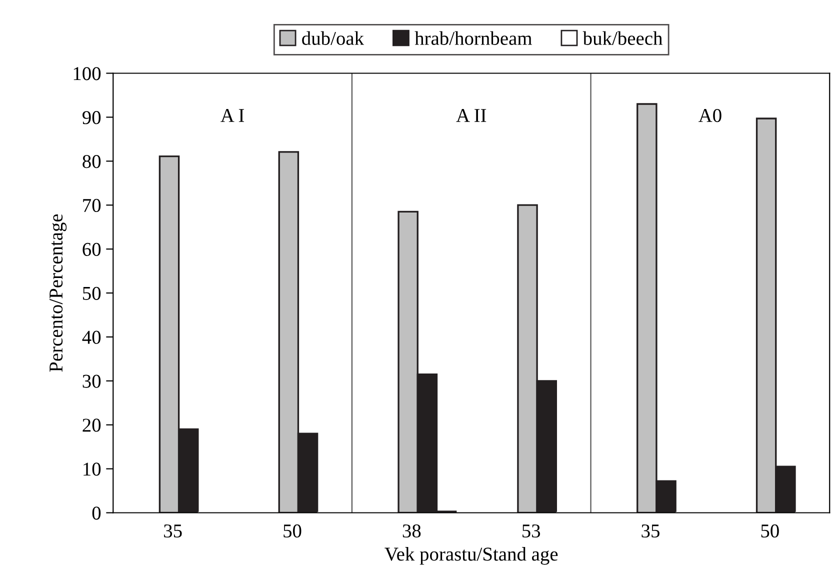 The height and width of the screenshot is (586, 838). I want to click on y-tick-label: 60, so click(91, 249).